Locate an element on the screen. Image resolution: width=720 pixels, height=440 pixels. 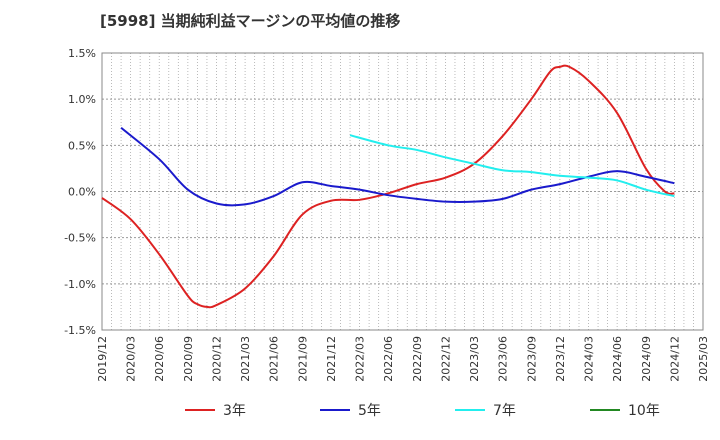
x-tick-label: 2020/06 is located at coordinates (159, 359).